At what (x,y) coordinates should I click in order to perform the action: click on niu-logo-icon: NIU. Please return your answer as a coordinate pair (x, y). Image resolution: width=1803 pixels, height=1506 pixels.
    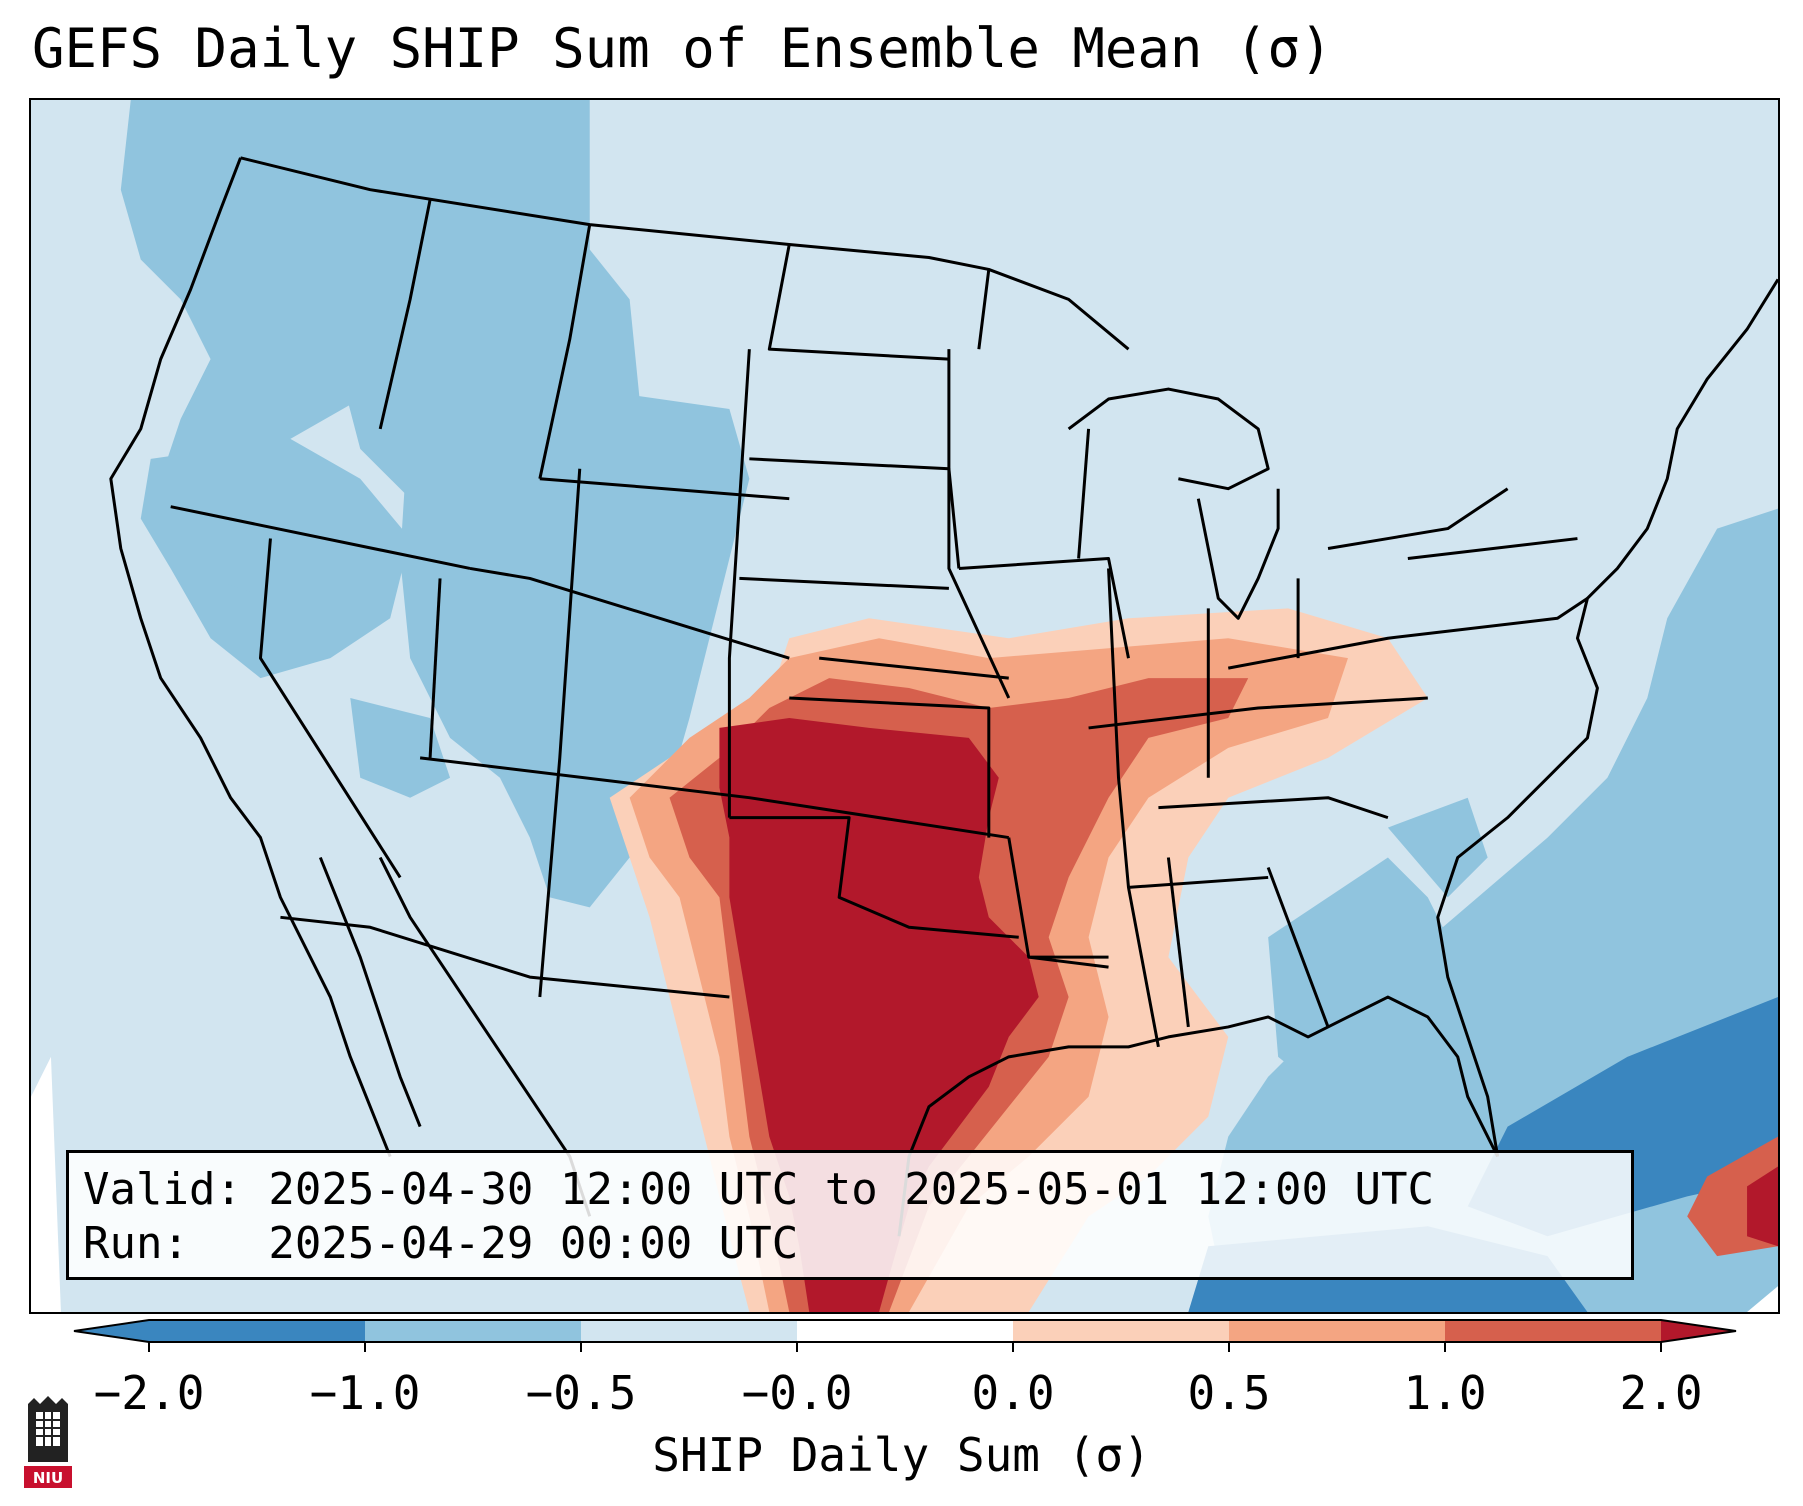
    Looking at the image, I should click on (48, 1442).